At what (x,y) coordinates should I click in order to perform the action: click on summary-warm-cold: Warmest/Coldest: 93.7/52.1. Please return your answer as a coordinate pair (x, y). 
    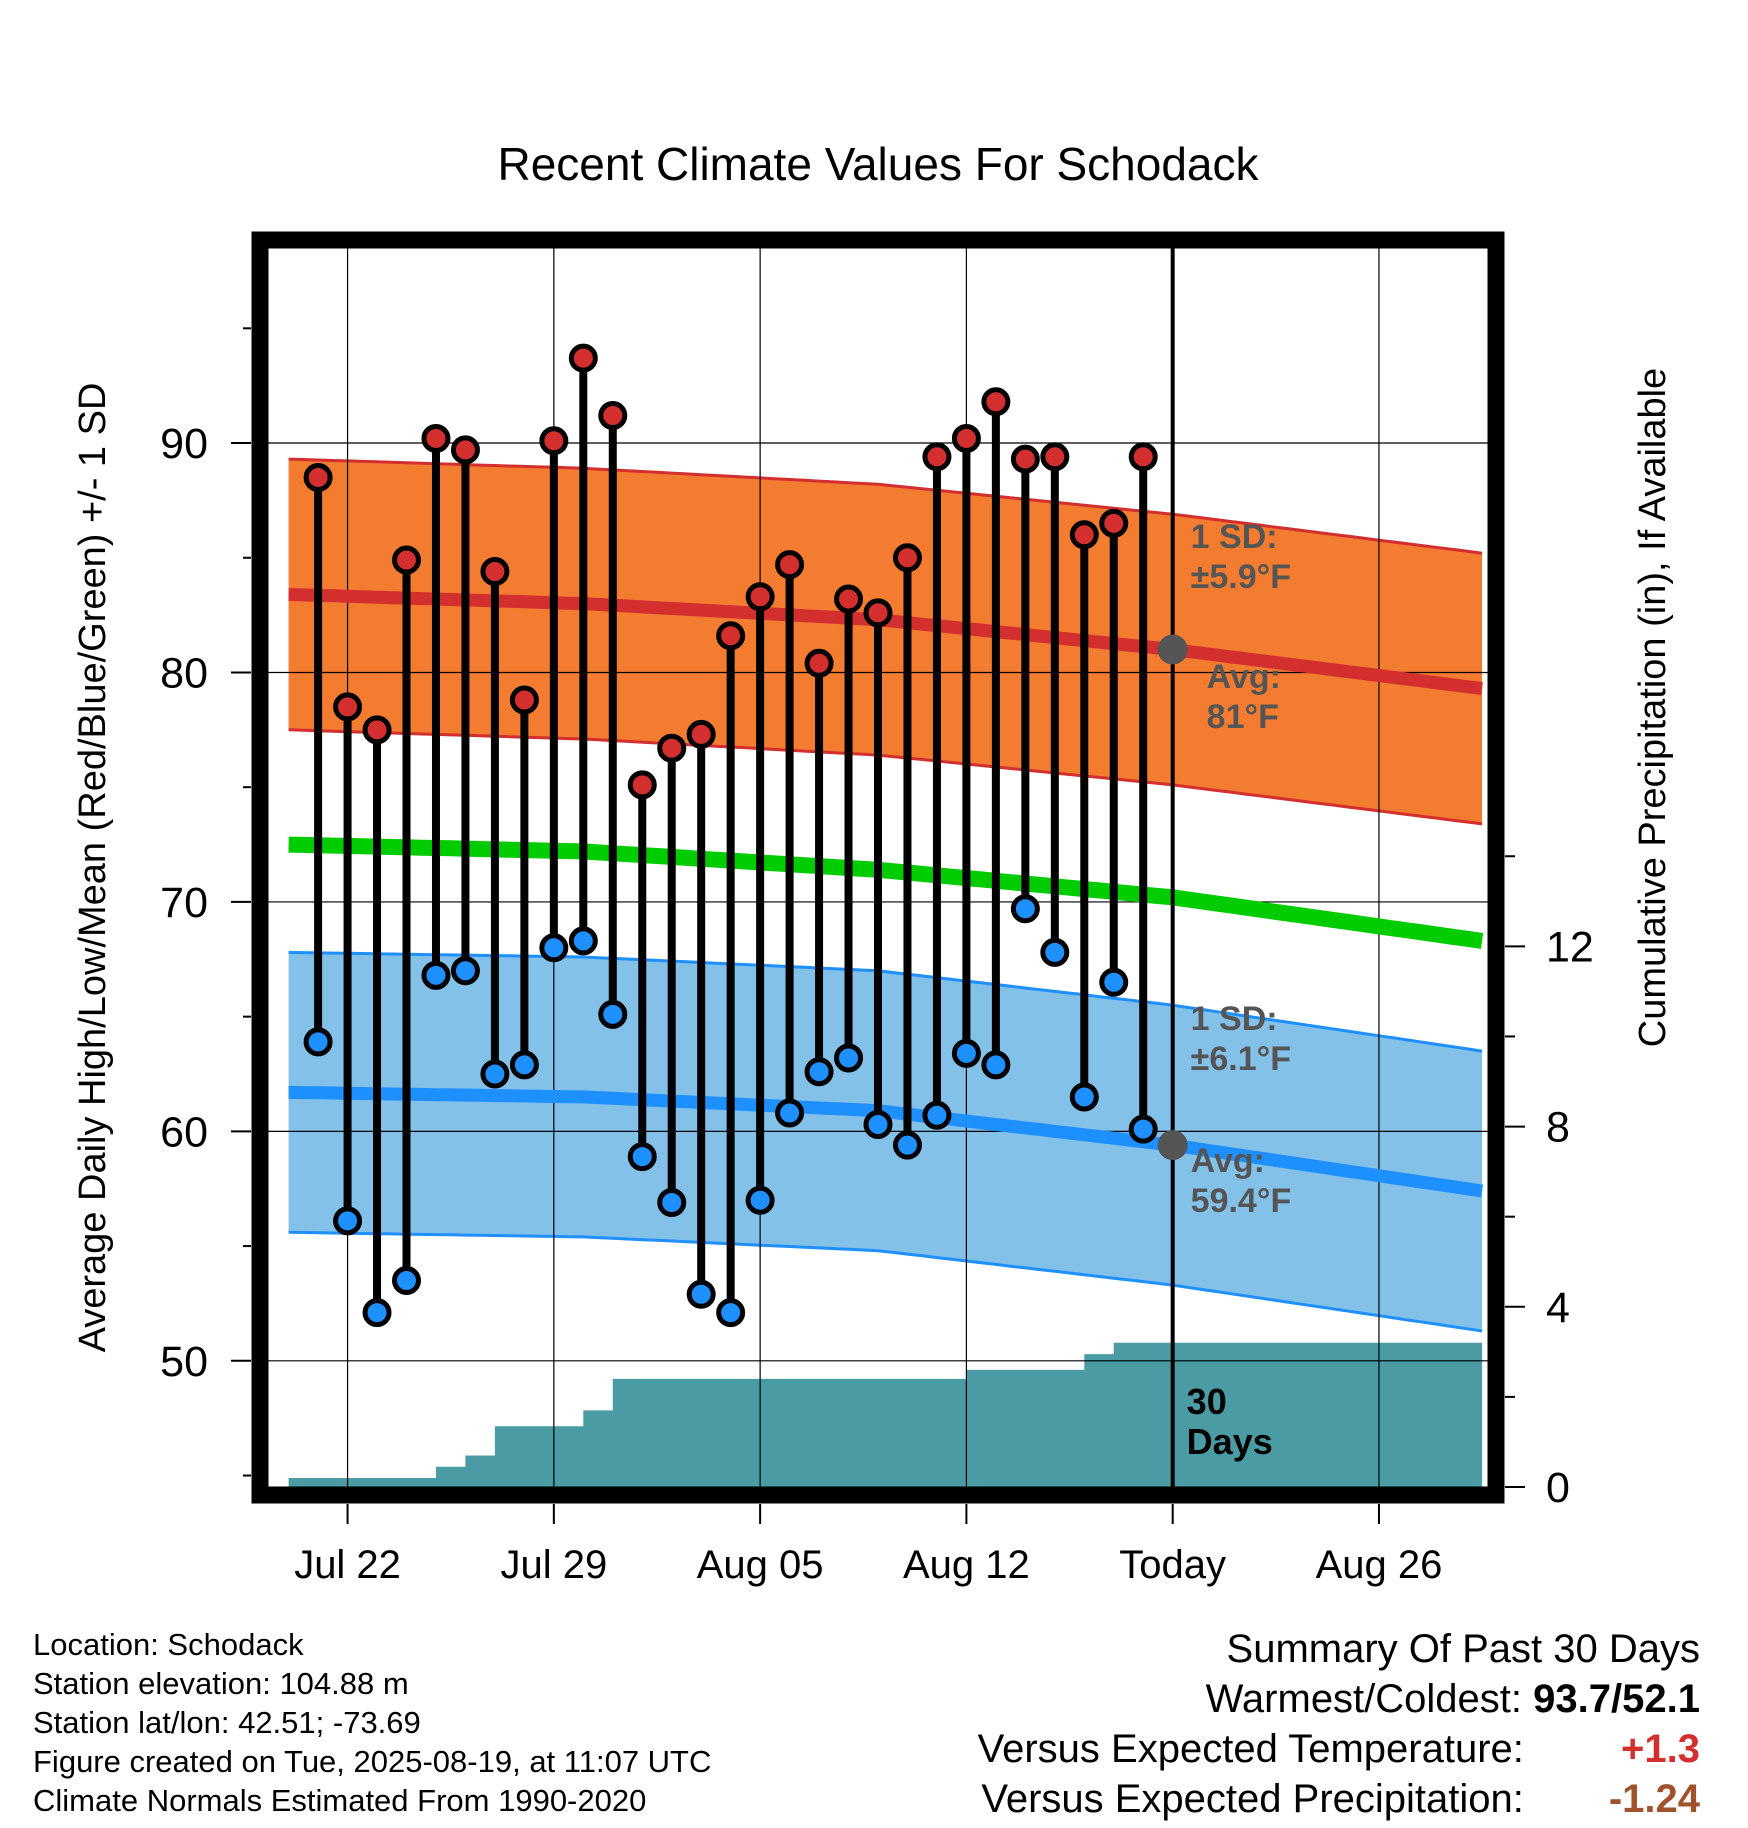
    Looking at the image, I should click on (1339, 1699).